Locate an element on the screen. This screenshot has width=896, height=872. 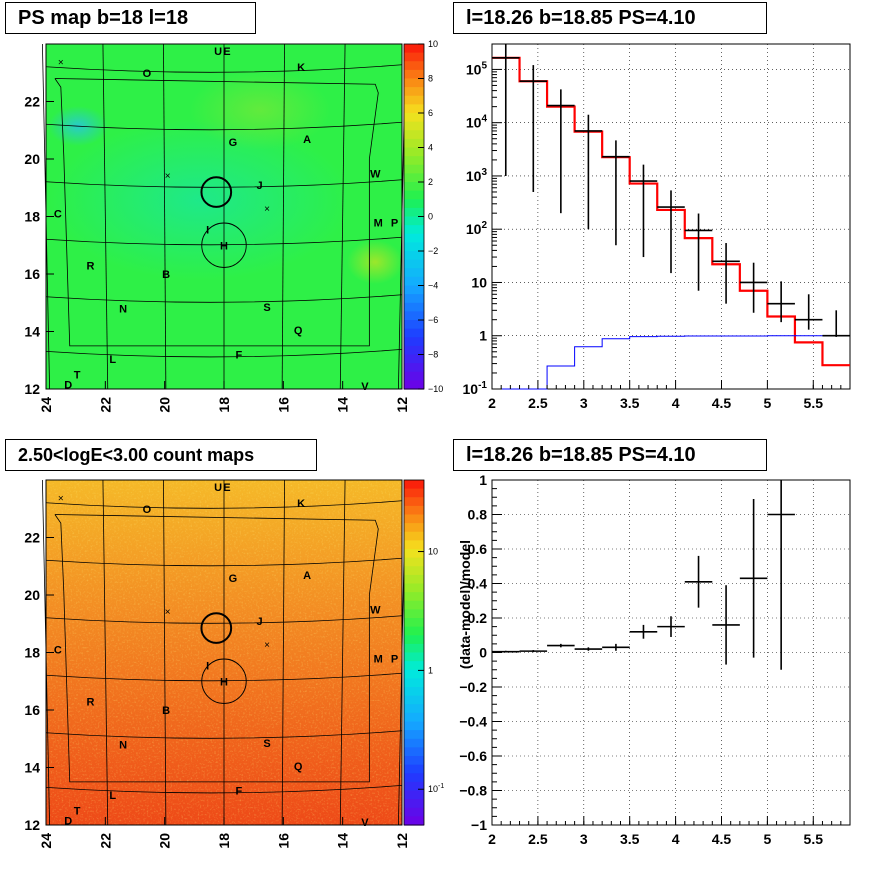
ps-map-grid-meridian is located at coordinates (105, 216).